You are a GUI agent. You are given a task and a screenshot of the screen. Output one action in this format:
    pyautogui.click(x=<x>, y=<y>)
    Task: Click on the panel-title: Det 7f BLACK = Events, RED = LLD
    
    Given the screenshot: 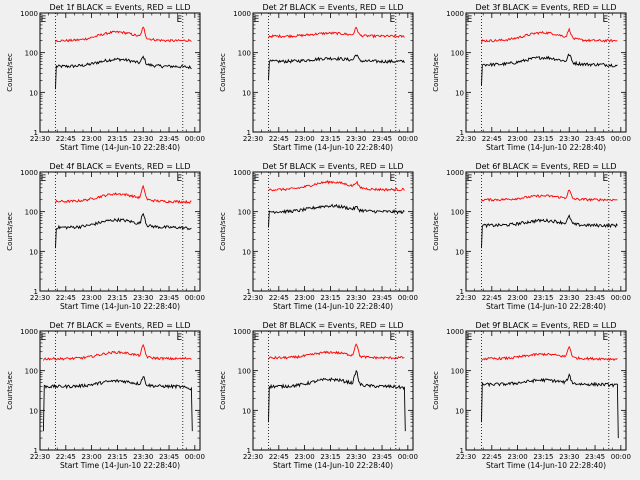 What is the action you would take?
    pyautogui.click(x=119, y=325)
    